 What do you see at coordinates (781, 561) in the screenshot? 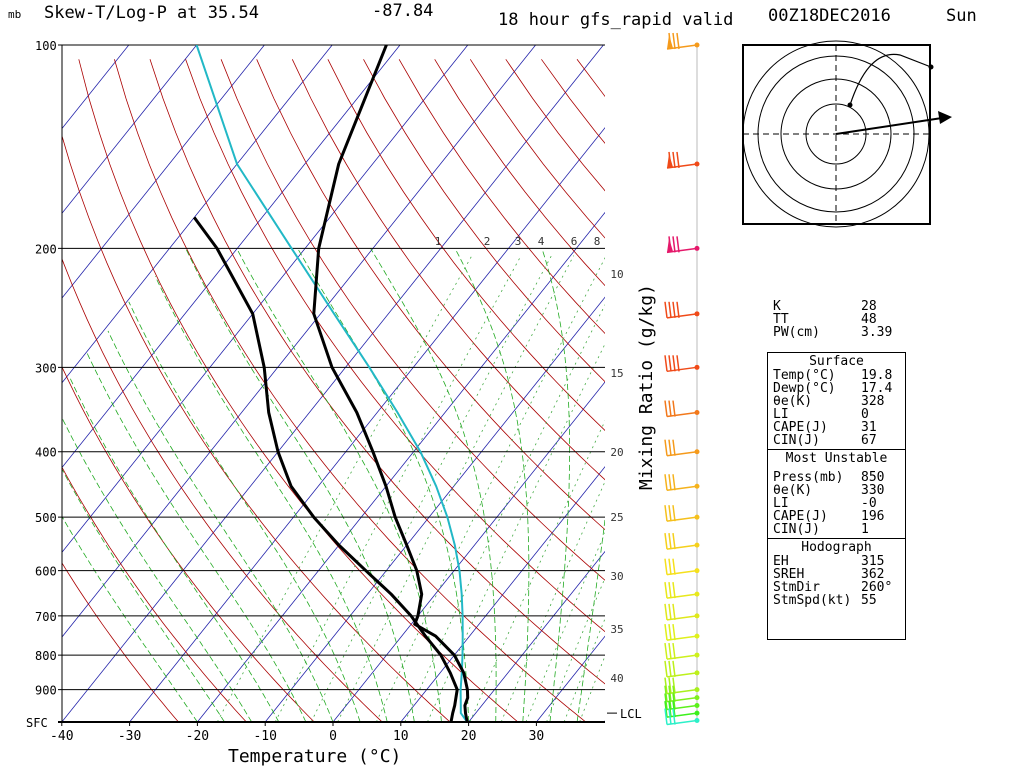
I see `index-label: EH` at bounding box center [781, 561].